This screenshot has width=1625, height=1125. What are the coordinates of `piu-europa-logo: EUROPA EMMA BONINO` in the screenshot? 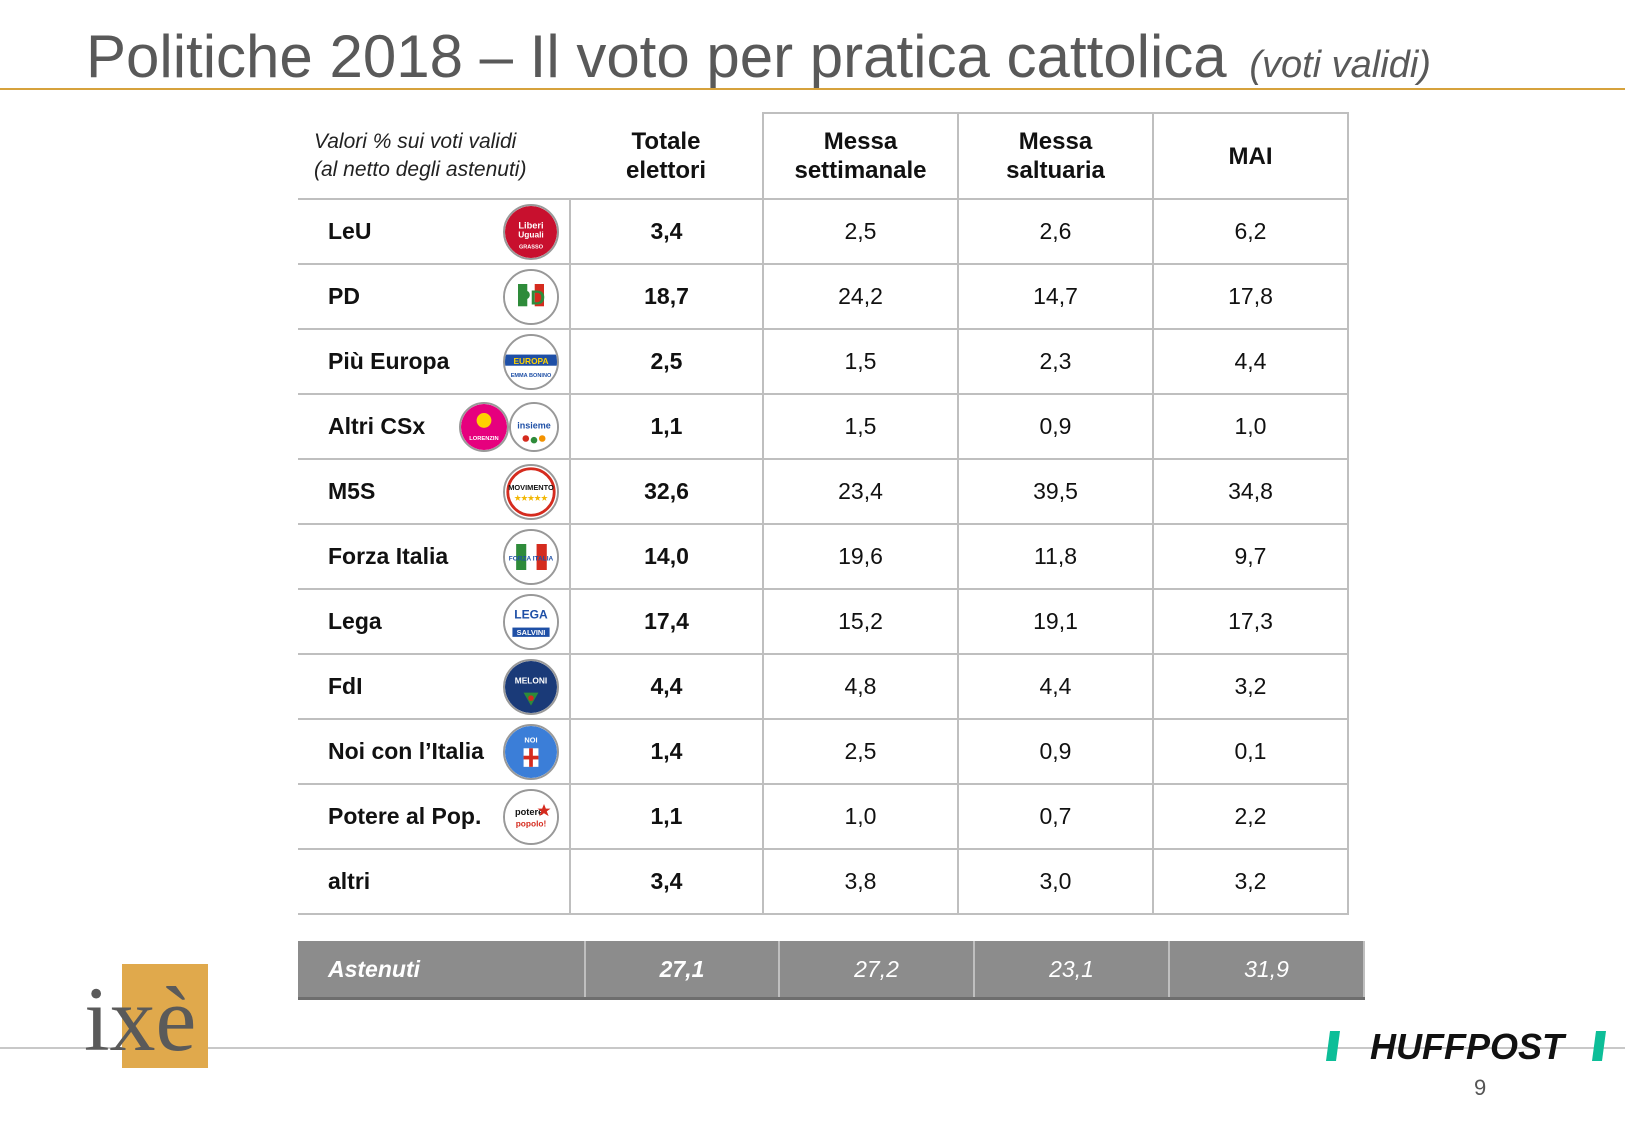 It's located at (531, 361).